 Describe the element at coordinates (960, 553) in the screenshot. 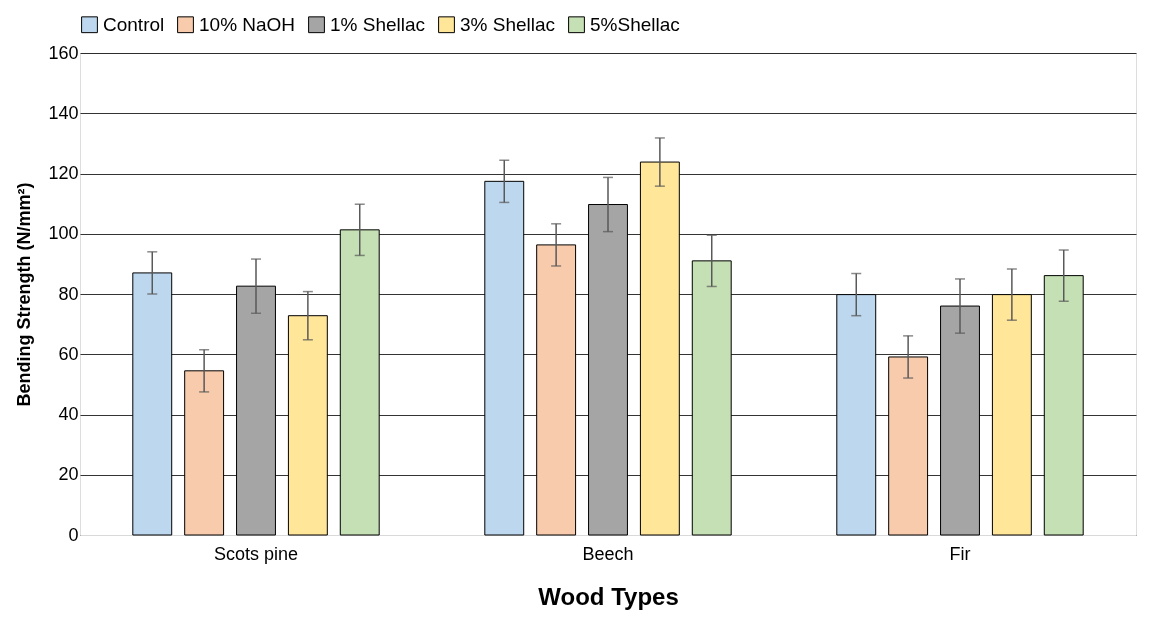

I see `x-tick-label: Fir` at that location.